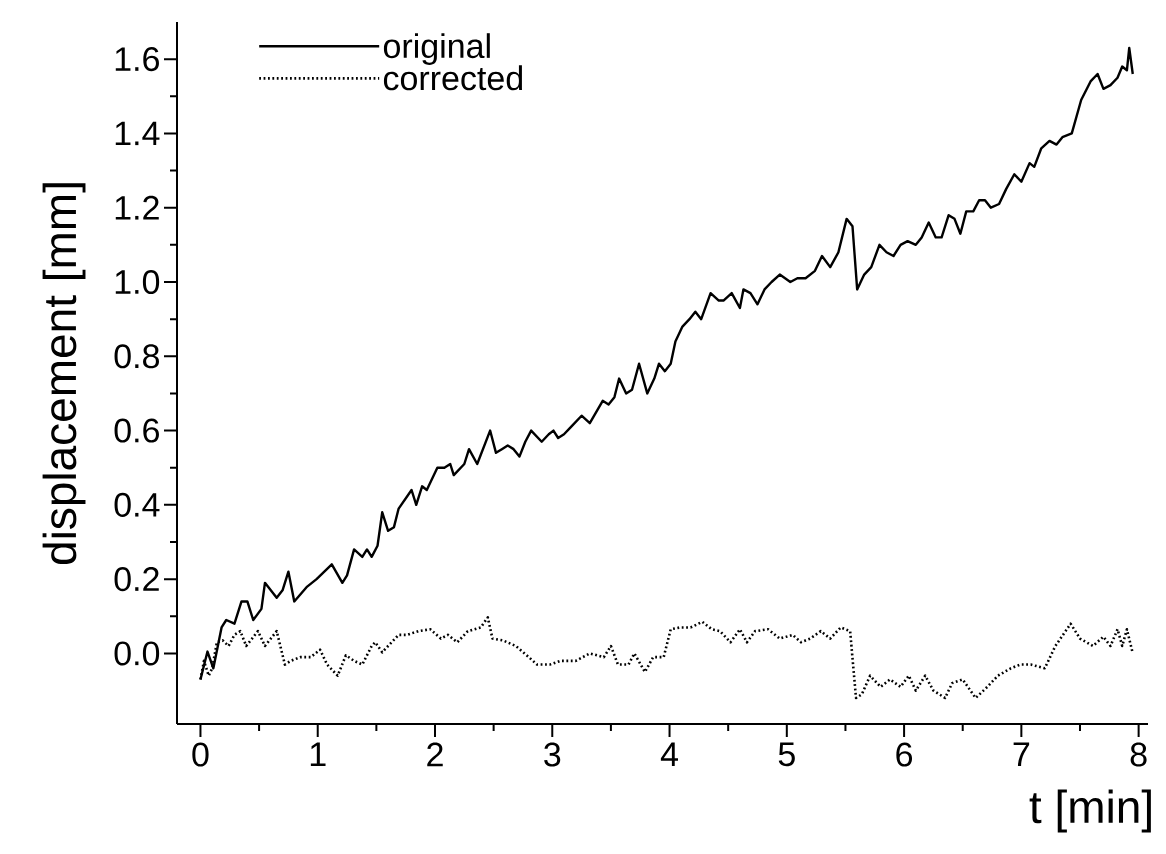 The image size is (1166, 854). Describe the element at coordinates (137, 282) in the screenshot. I see `y-tick-label: 1.0` at that location.